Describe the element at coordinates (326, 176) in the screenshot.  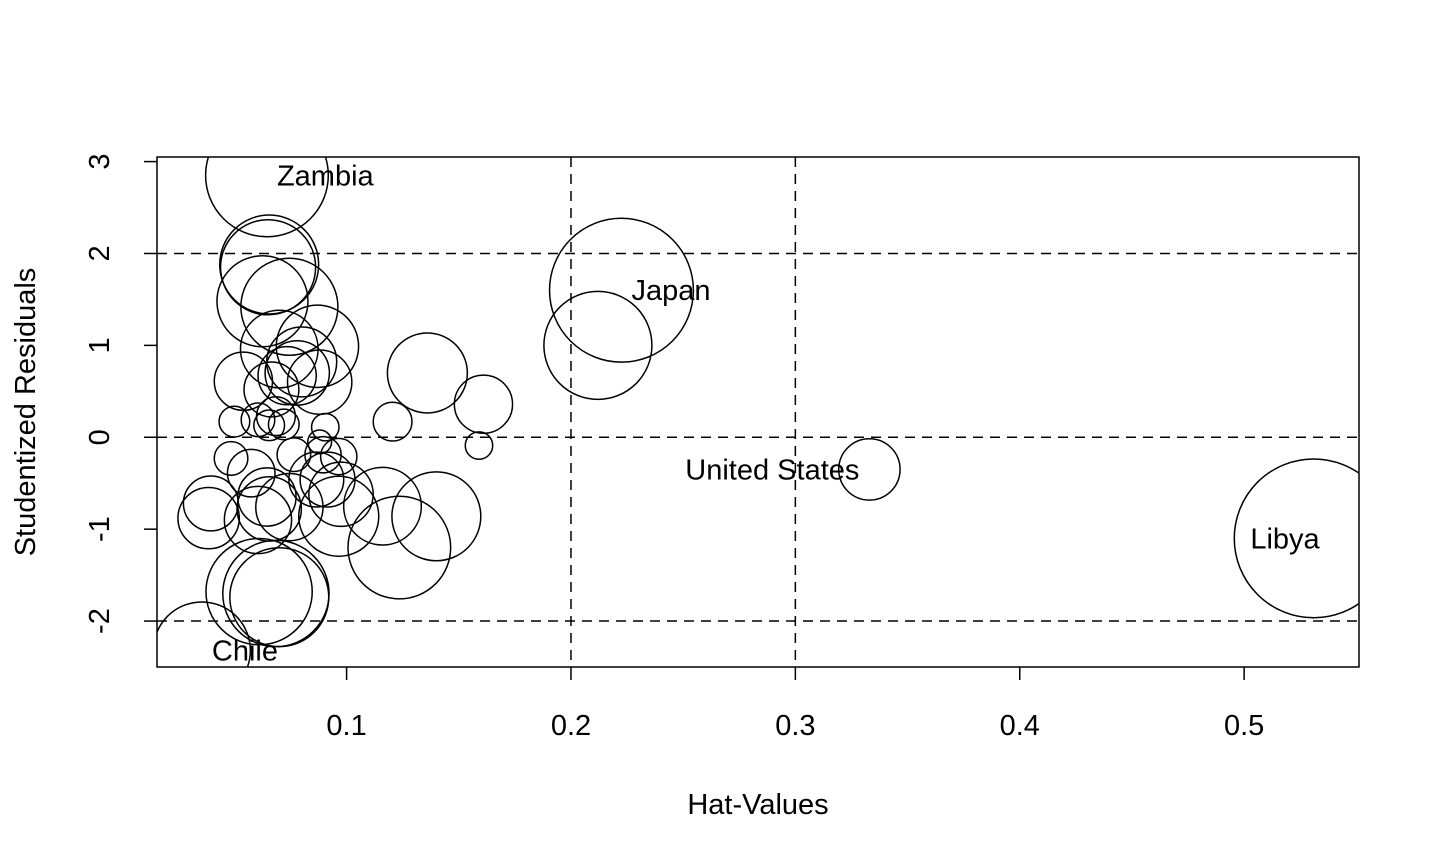
I see `point-label: Zambia` at that location.